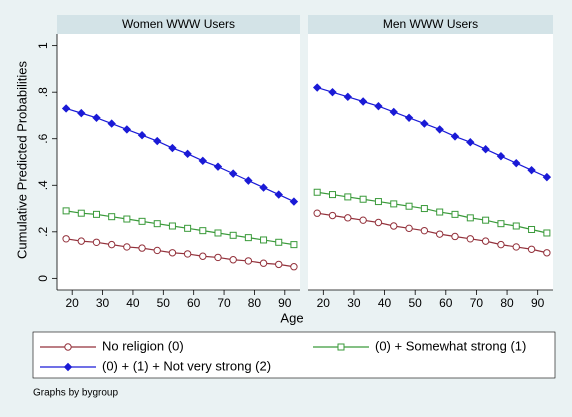 The height and width of the screenshot is (417, 572). What do you see at coordinates (164, 303) in the screenshot?
I see `x-tick-label: 50` at bounding box center [164, 303].